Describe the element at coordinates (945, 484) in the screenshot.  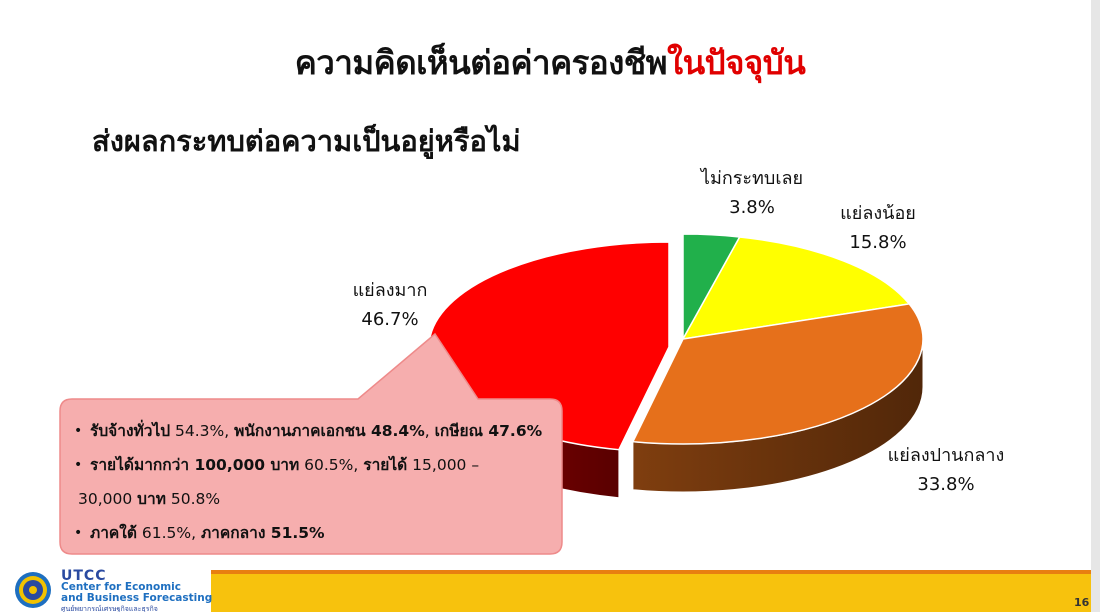
I see `slice-value-label: 33.8%` at that location.